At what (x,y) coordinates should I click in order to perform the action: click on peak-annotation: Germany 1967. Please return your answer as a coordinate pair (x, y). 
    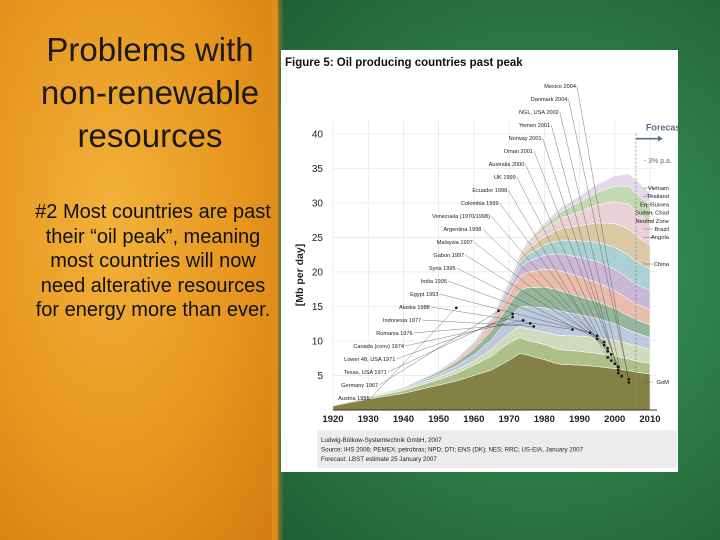
    Looking at the image, I should click on (359, 386).